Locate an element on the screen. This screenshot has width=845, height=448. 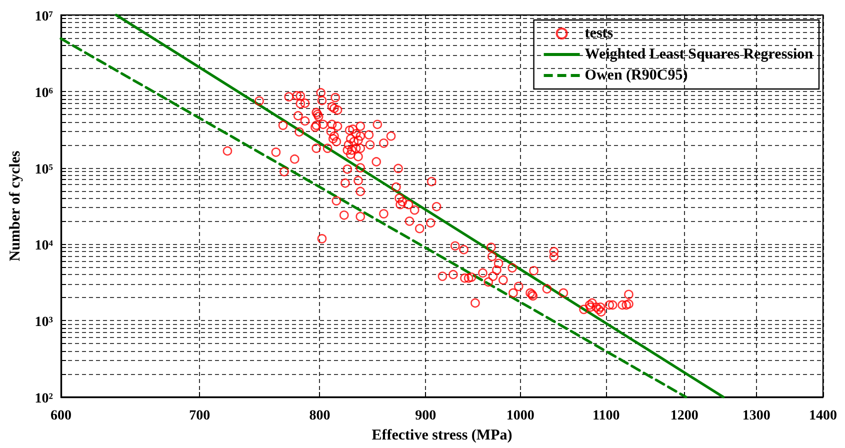
y-axis-title: Number of cycles is located at coordinates (16, 206).